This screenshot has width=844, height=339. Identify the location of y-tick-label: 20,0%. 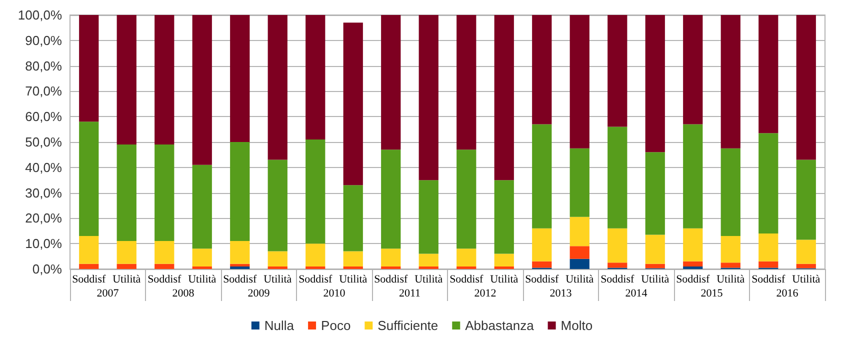
(43, 218).